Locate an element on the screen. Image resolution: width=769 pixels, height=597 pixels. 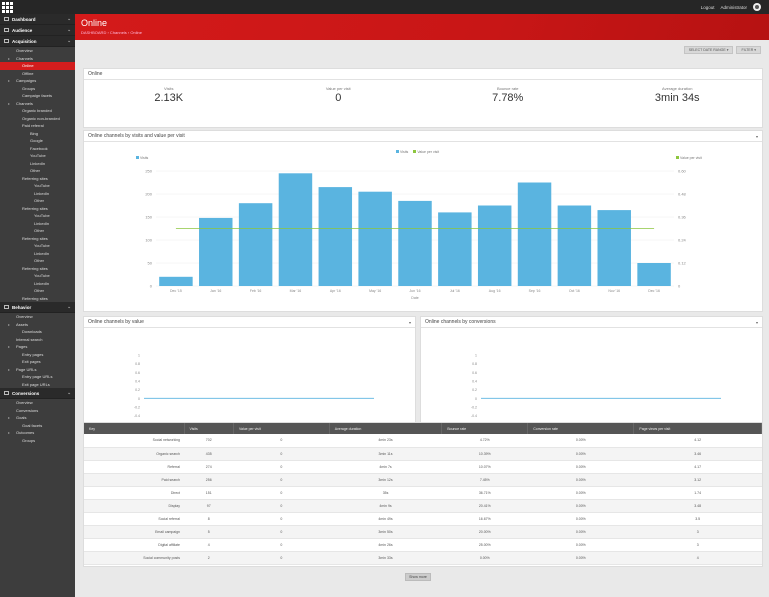
sidebar-item-page-urls: Page URLs is located at coordinates (37, 370).